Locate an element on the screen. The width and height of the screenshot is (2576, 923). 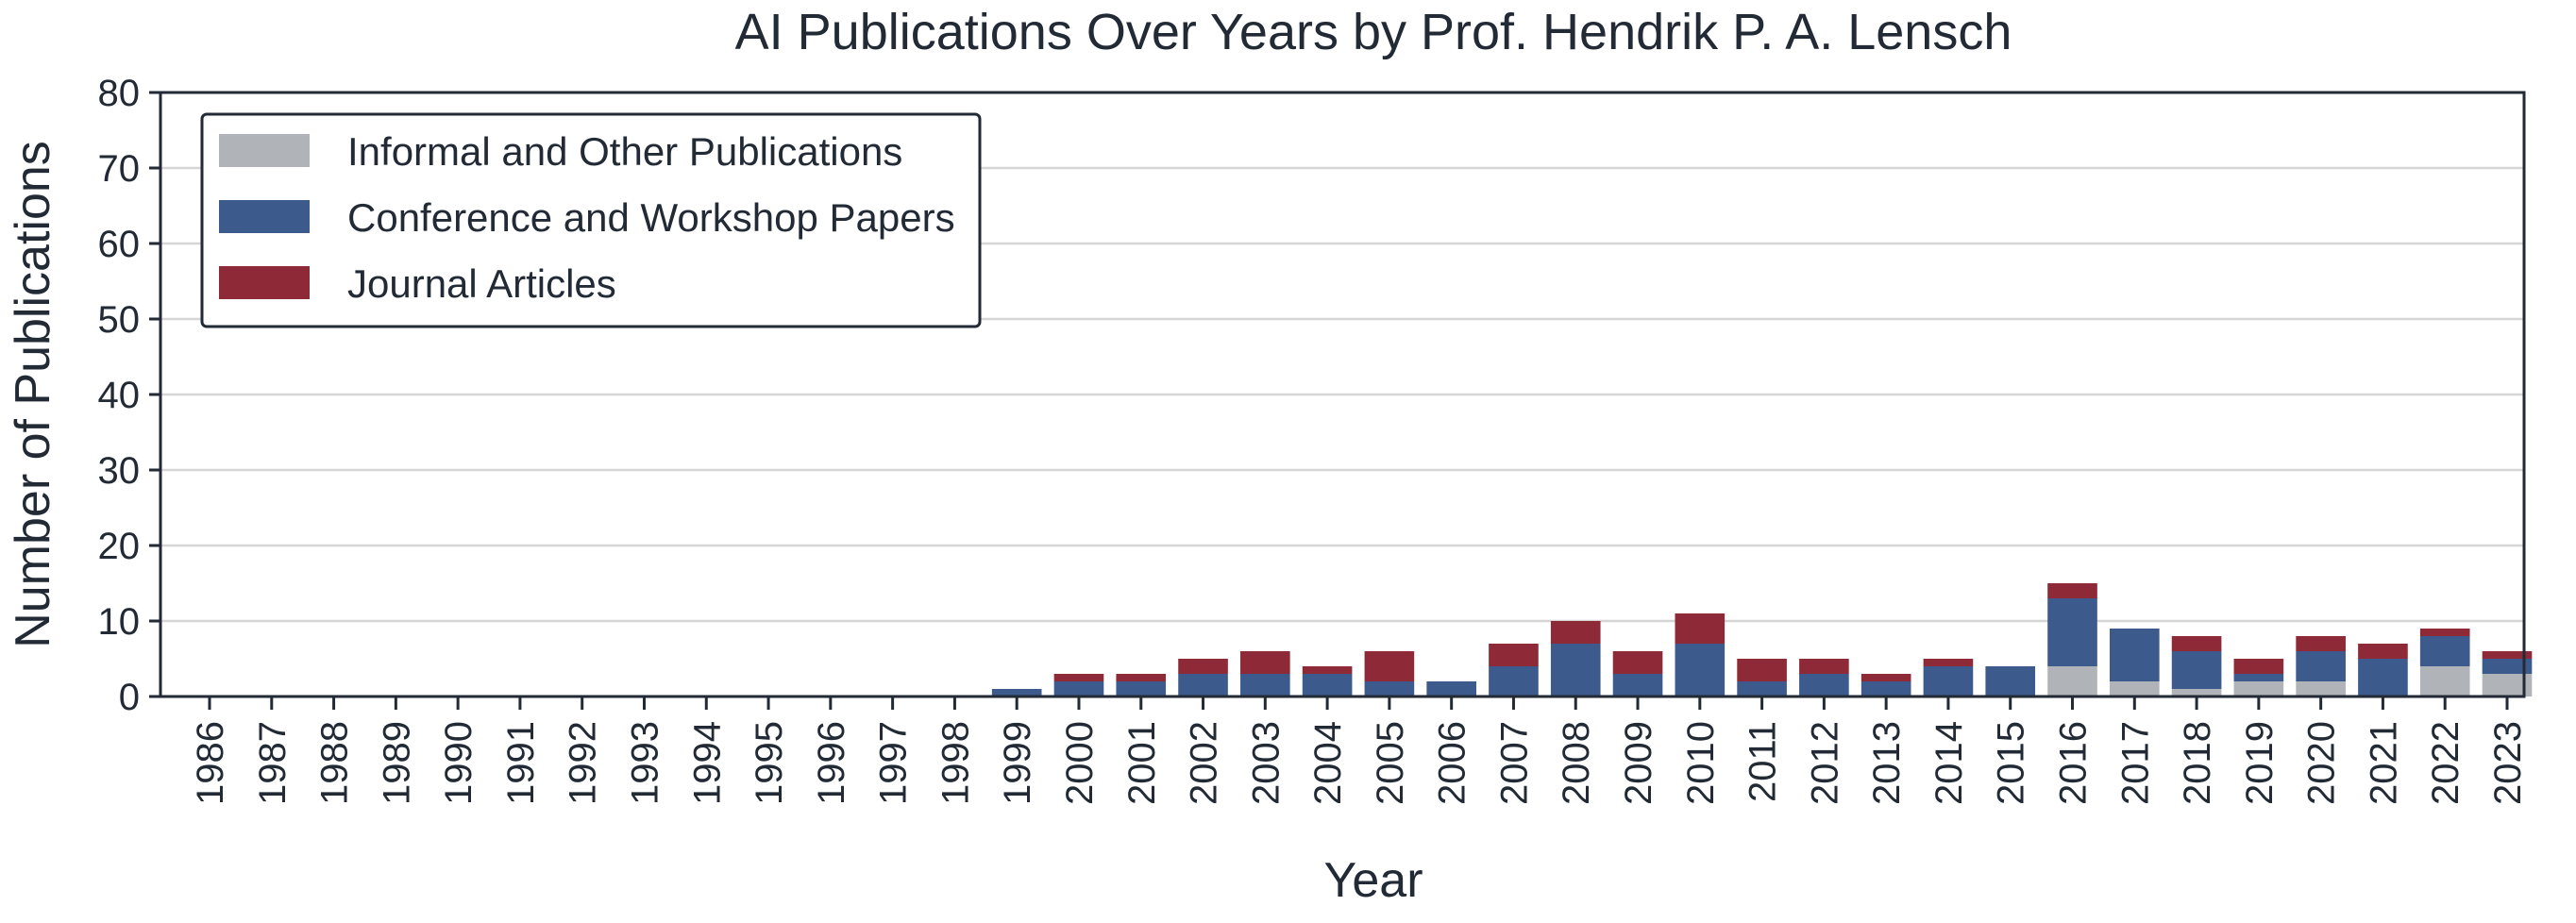
x-axis-label: Year is located at coordinates (1373, 880).